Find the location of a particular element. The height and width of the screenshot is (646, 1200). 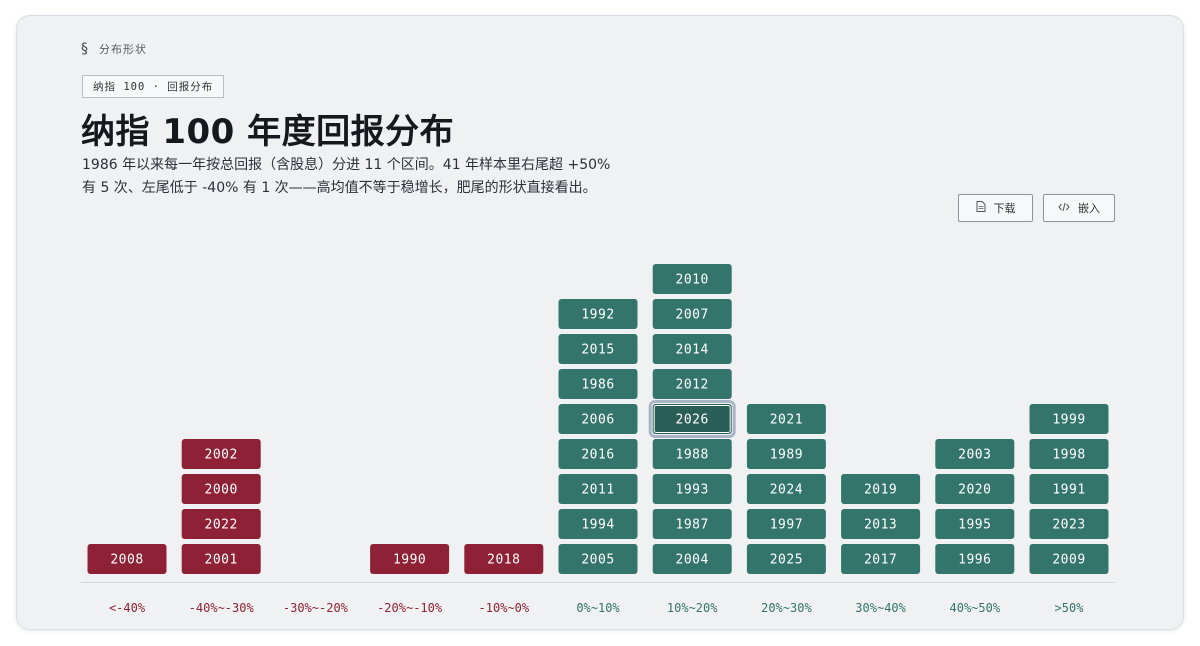

year-label: 2017 is located at coordinates (880, 560).